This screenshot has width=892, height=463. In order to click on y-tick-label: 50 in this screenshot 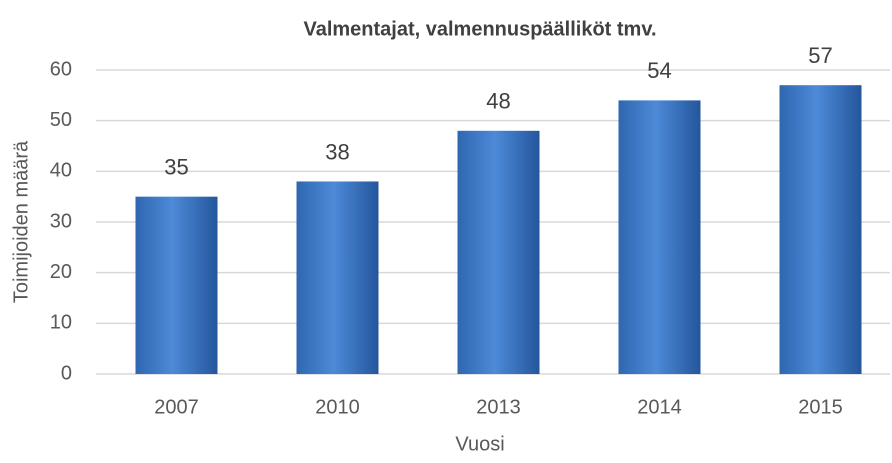, I will do `click(61, 120)`.